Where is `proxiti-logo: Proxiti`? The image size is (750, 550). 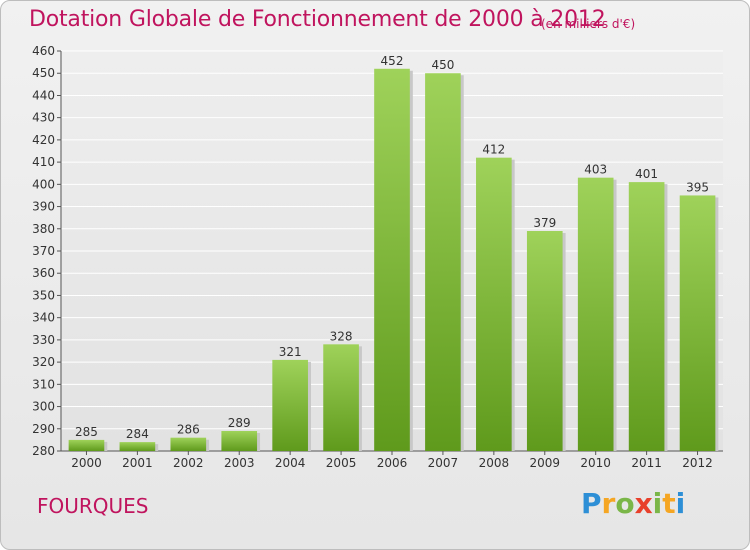 proxiti-logo: Proxiti is located at coordinates (633, 503).